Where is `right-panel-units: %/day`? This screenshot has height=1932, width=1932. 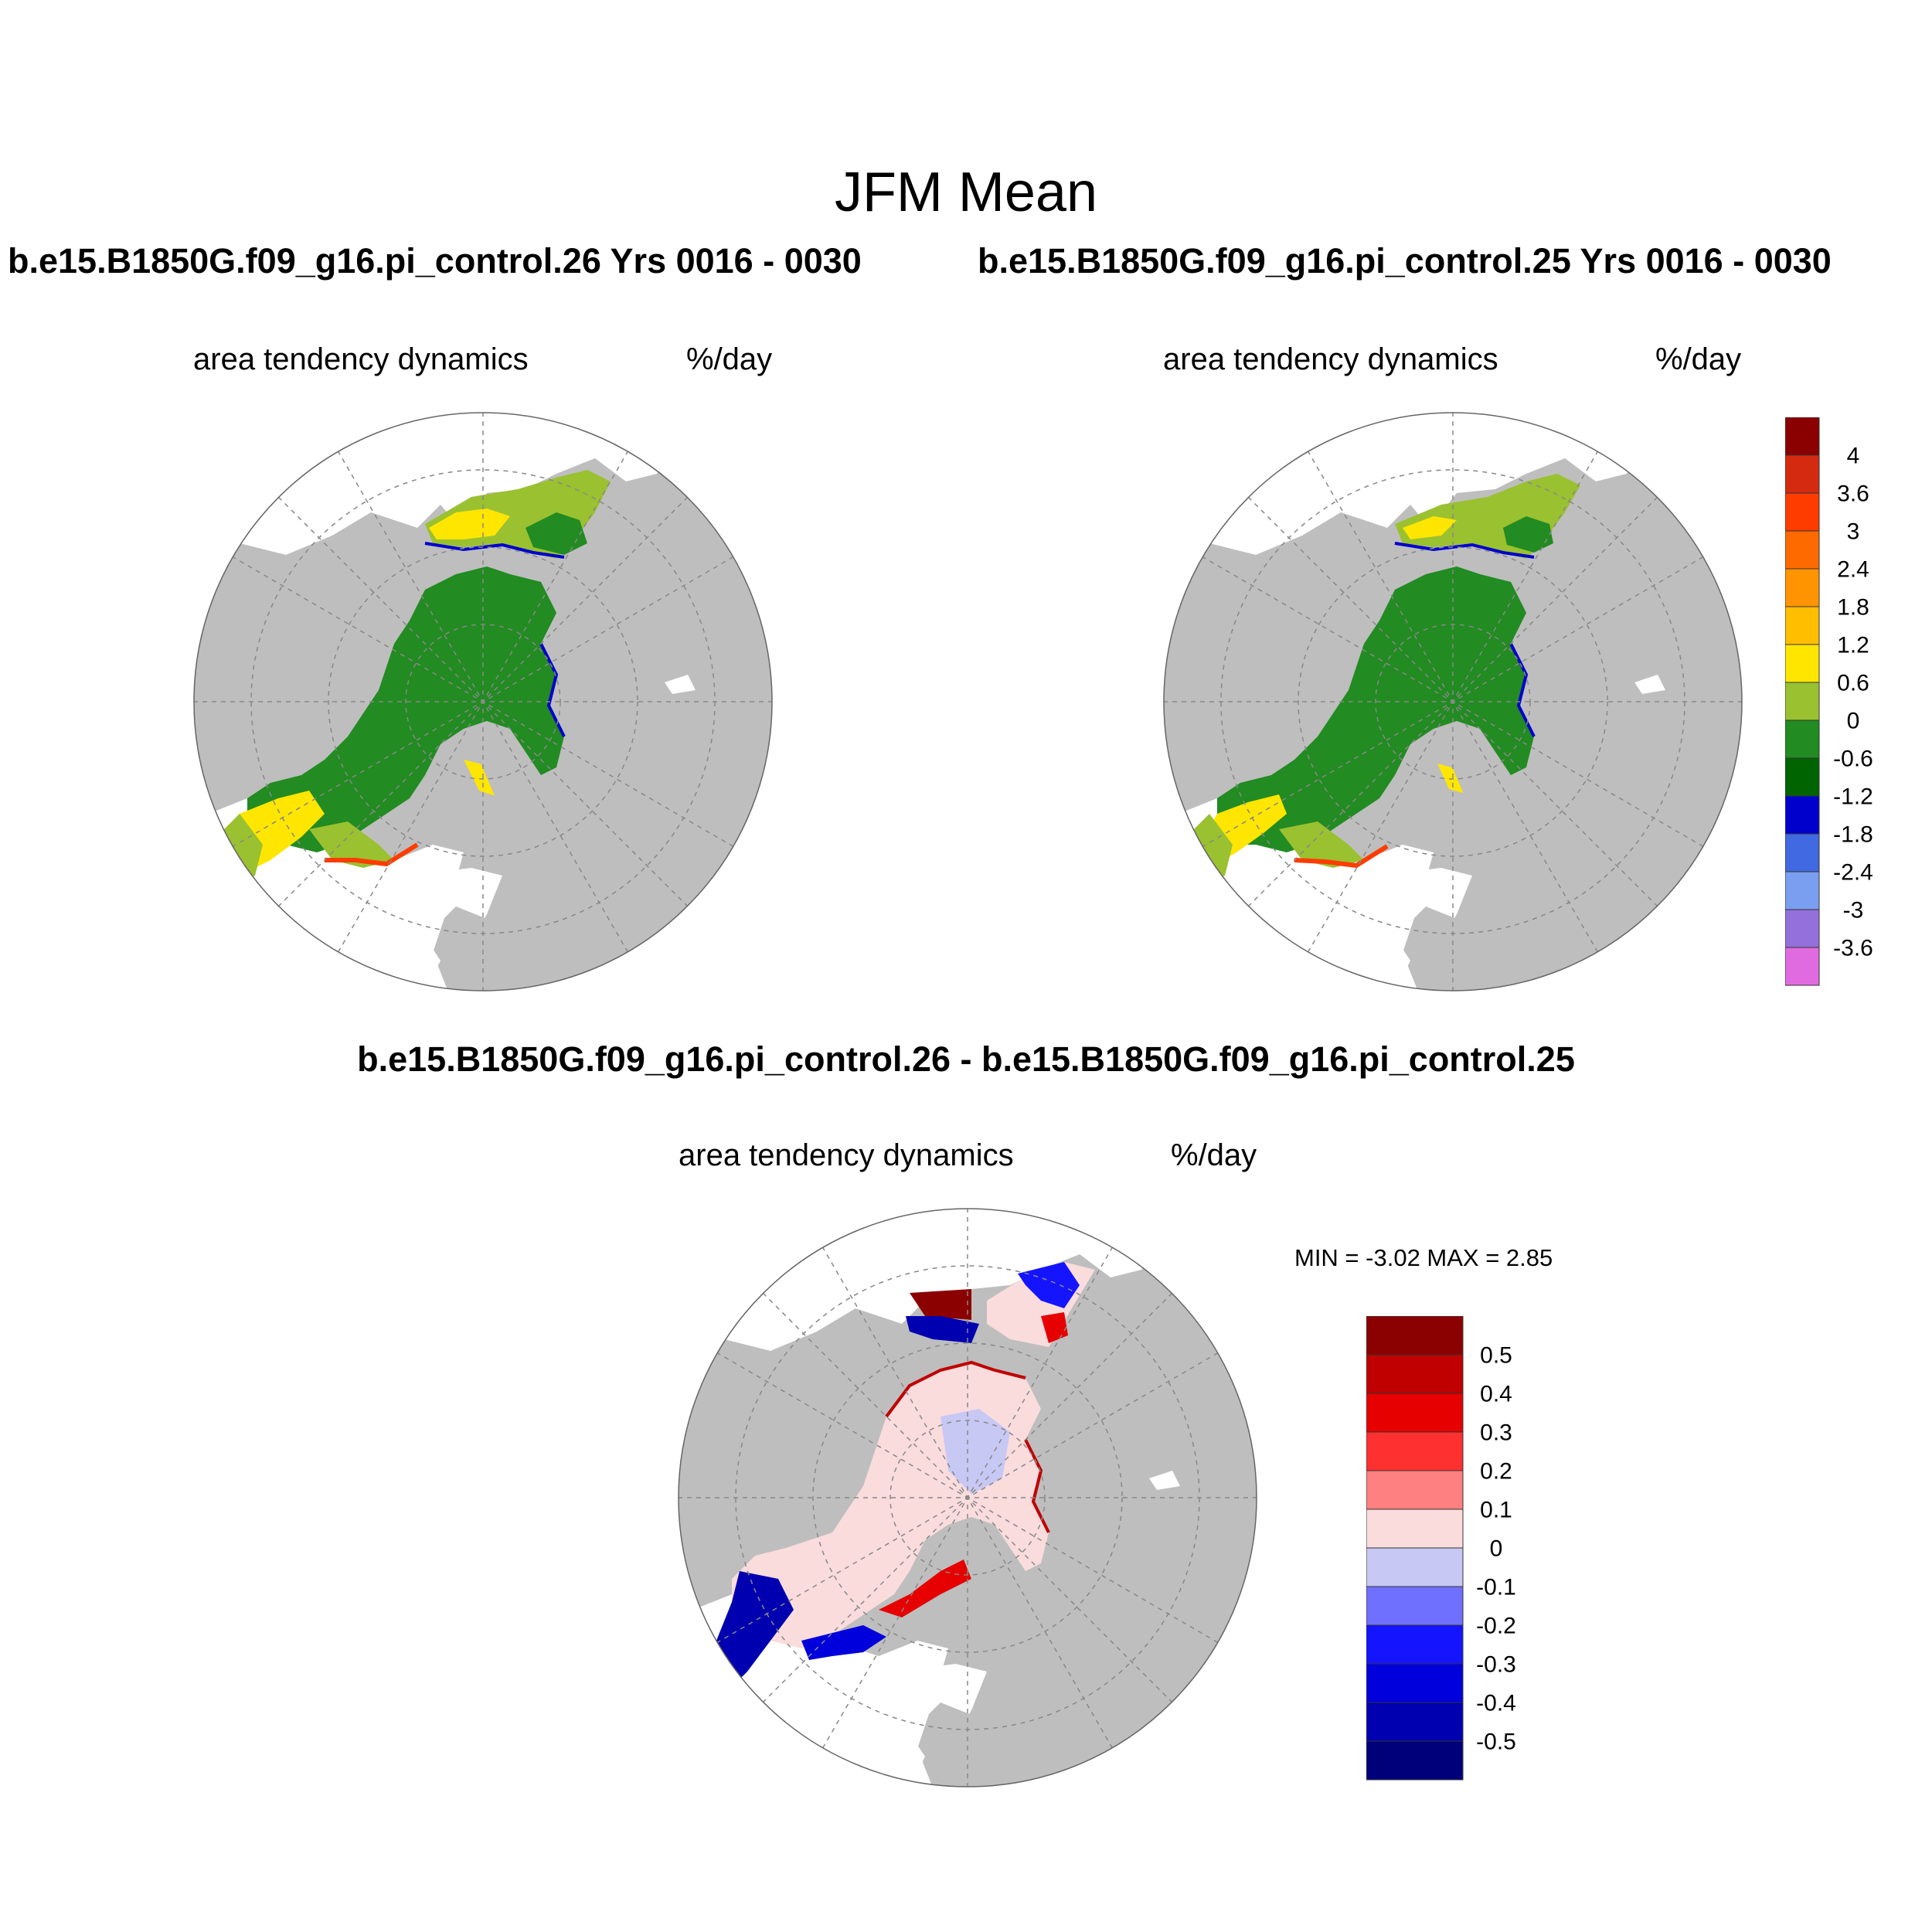 right-panel-units: %/day is located at coordinates (1699, 359).